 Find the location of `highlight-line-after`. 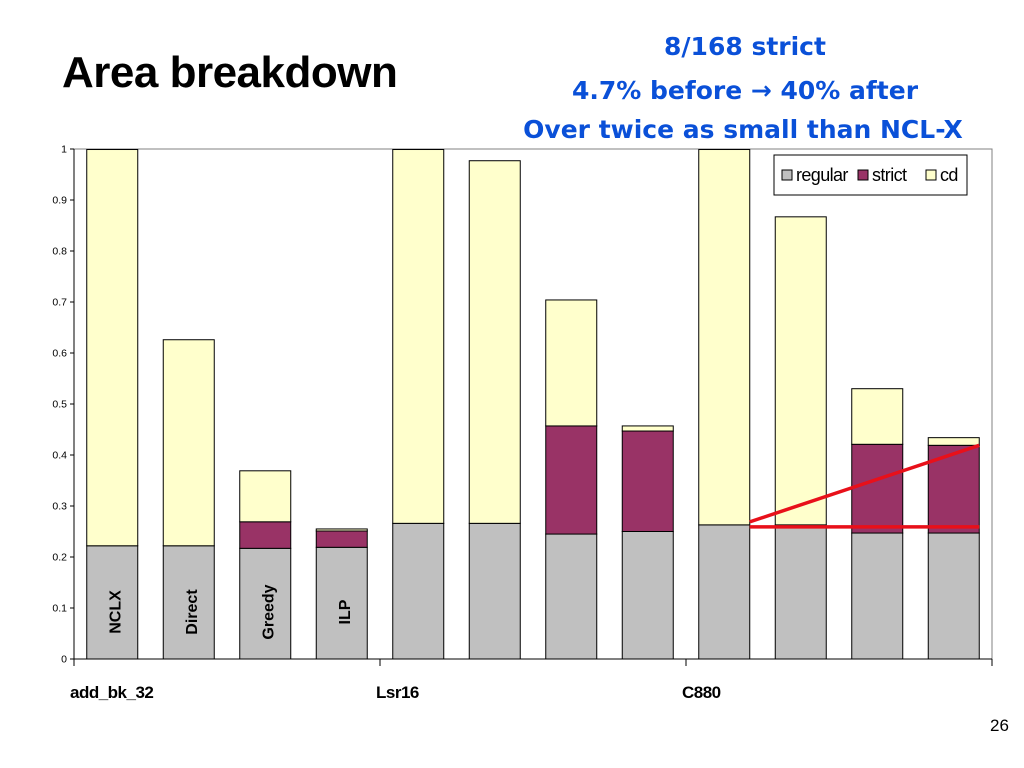

highlight-line-after is located at coordinates (864, 483).